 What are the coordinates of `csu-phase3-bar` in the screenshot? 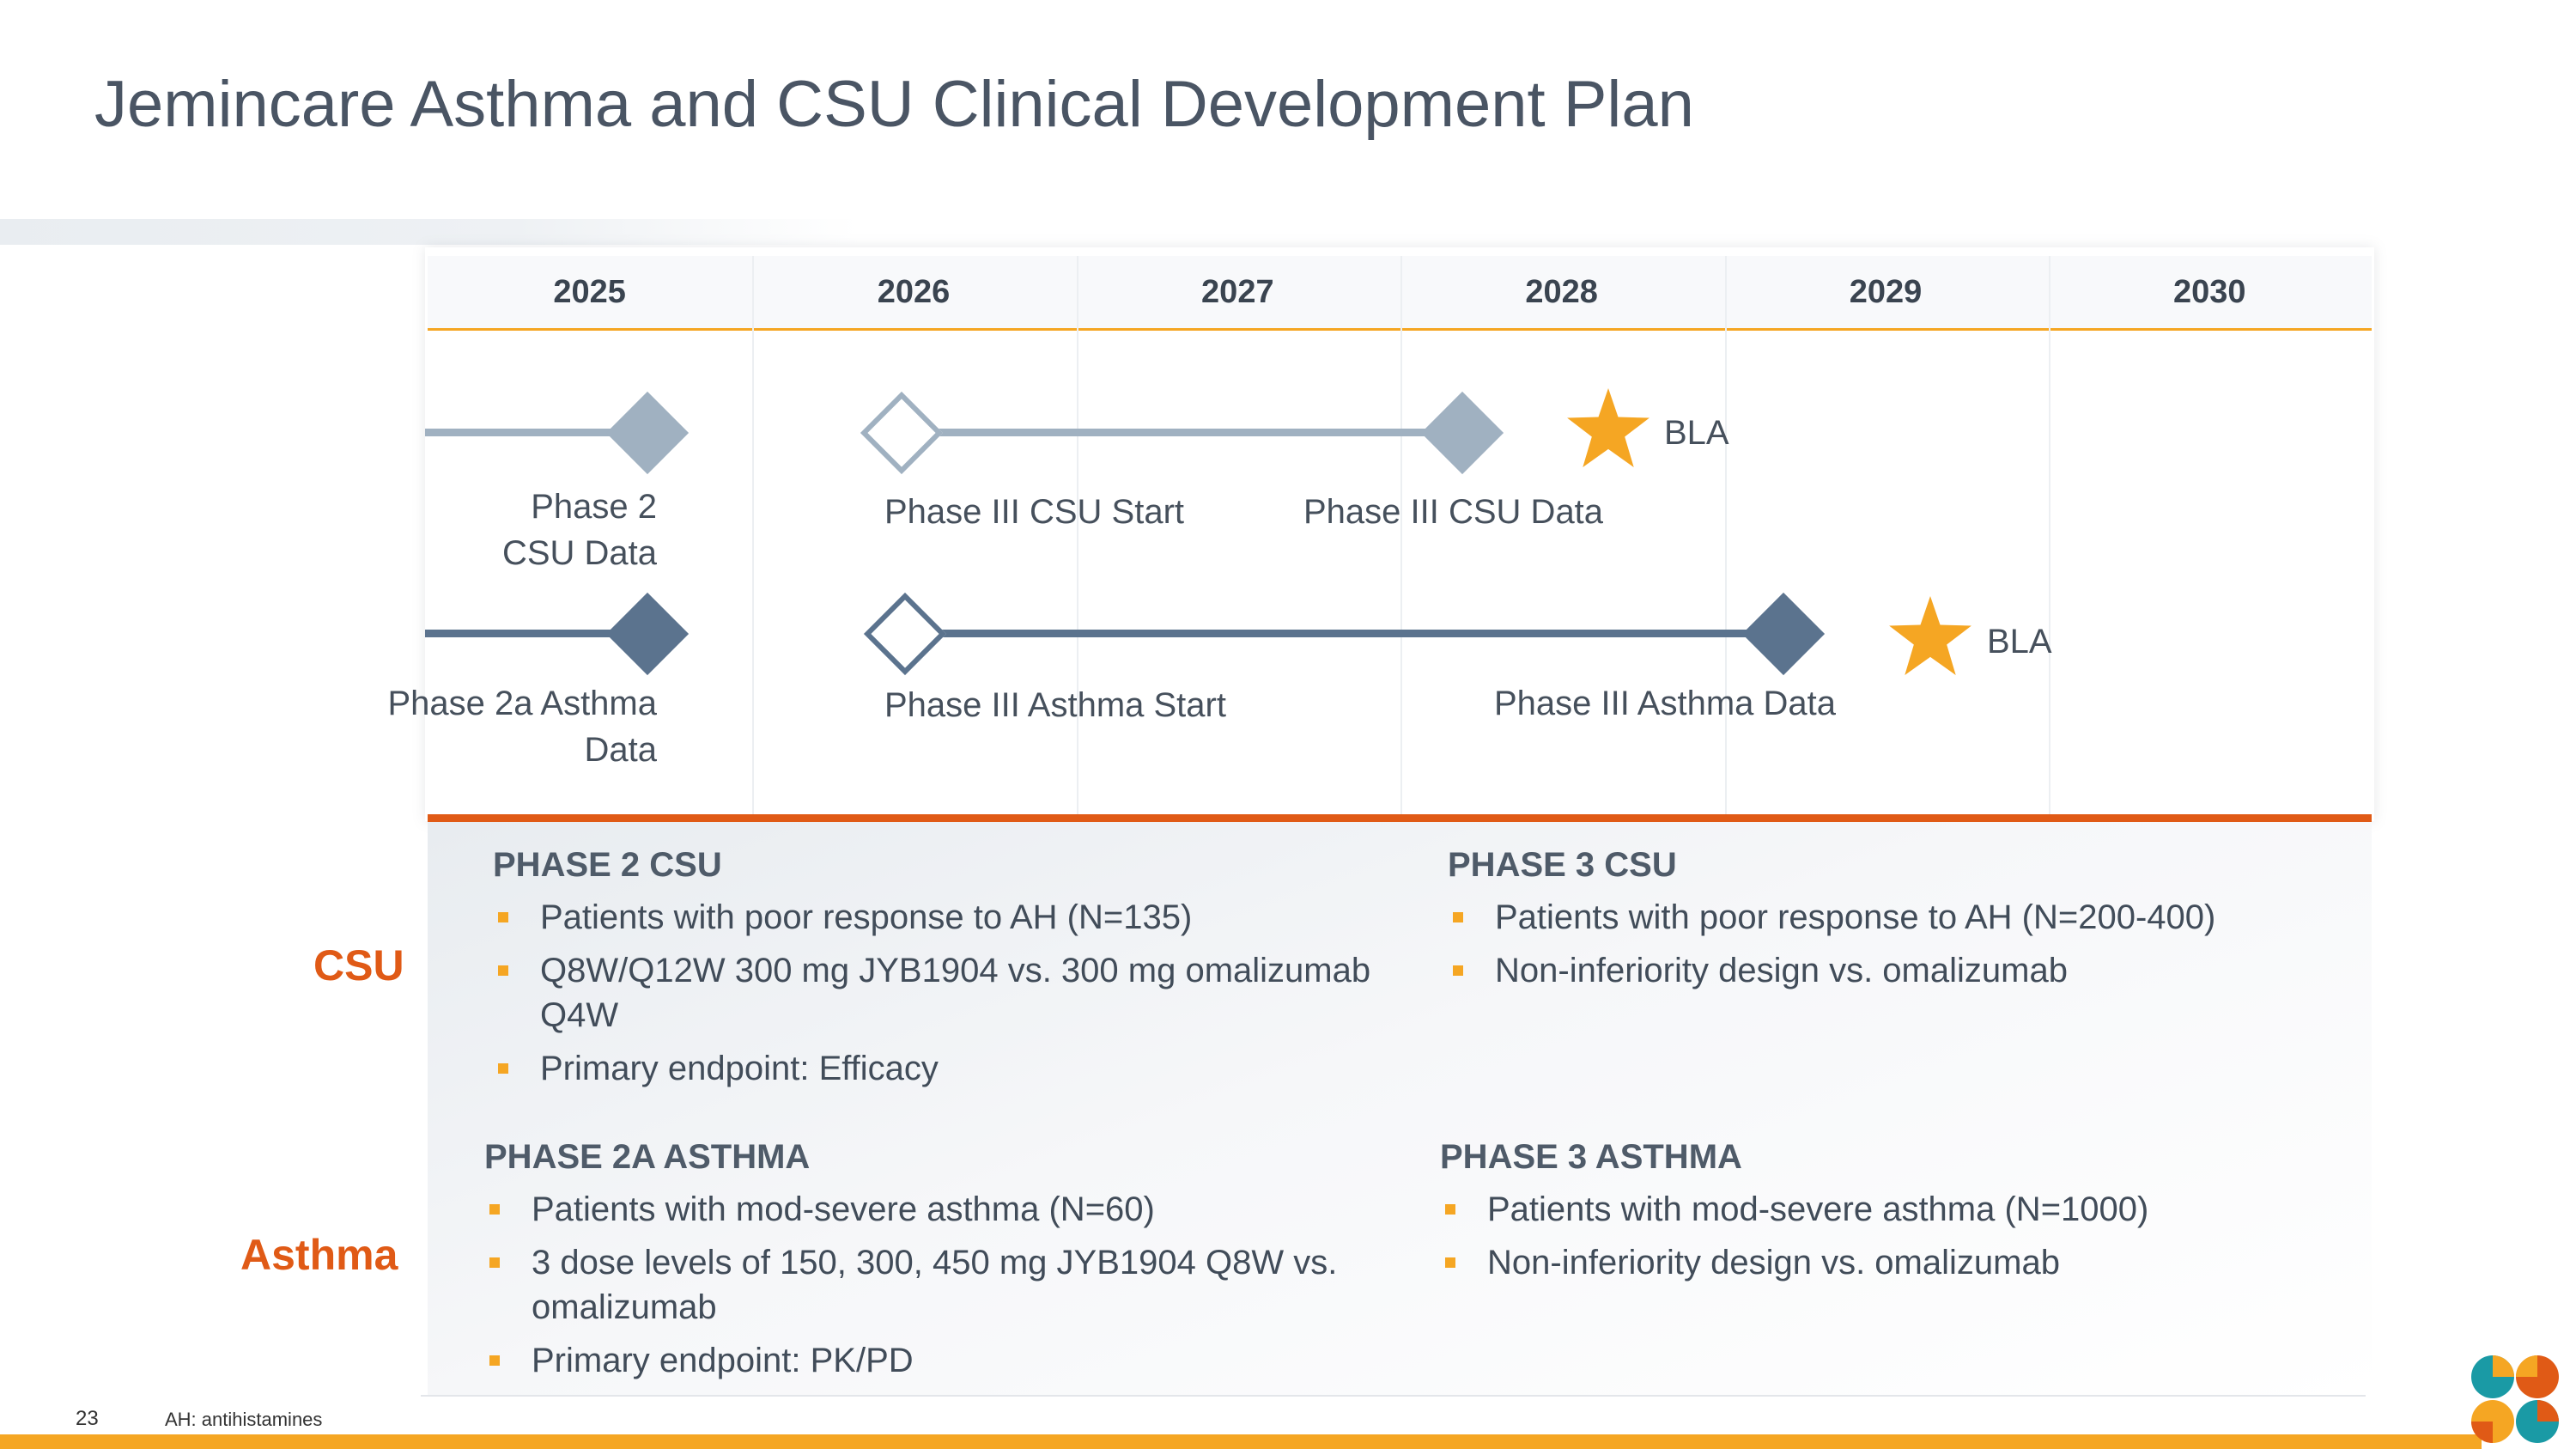 It's located at (1182, 432).